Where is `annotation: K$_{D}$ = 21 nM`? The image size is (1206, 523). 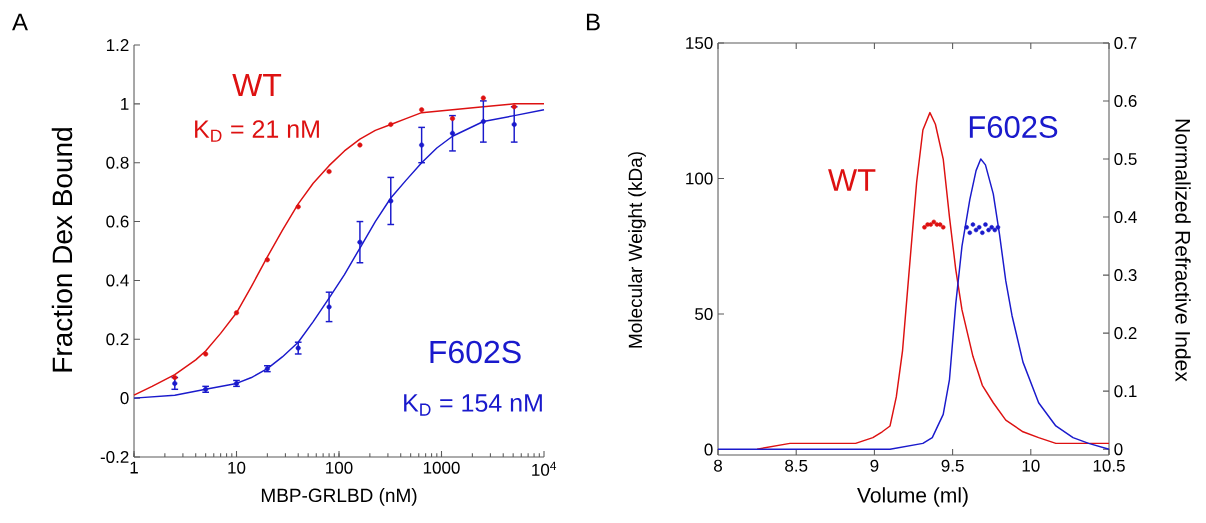 annotation: K$_{D}$ = 21 nM is located at coordinates (257, 131).